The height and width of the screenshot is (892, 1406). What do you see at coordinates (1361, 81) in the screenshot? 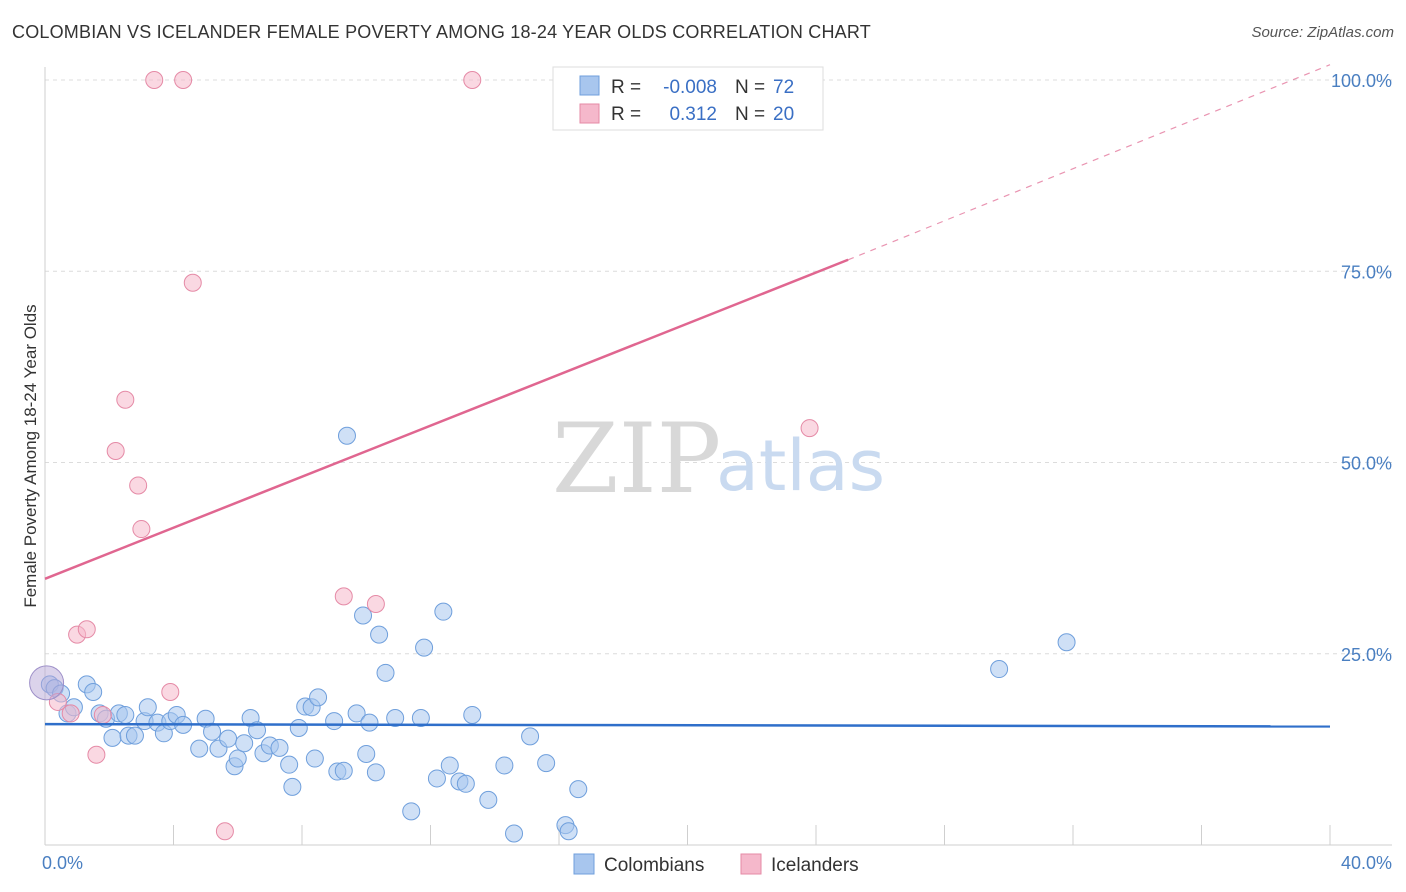
I see `y-tick-label-3: 100.0%` at bounding box center [1361, 81].